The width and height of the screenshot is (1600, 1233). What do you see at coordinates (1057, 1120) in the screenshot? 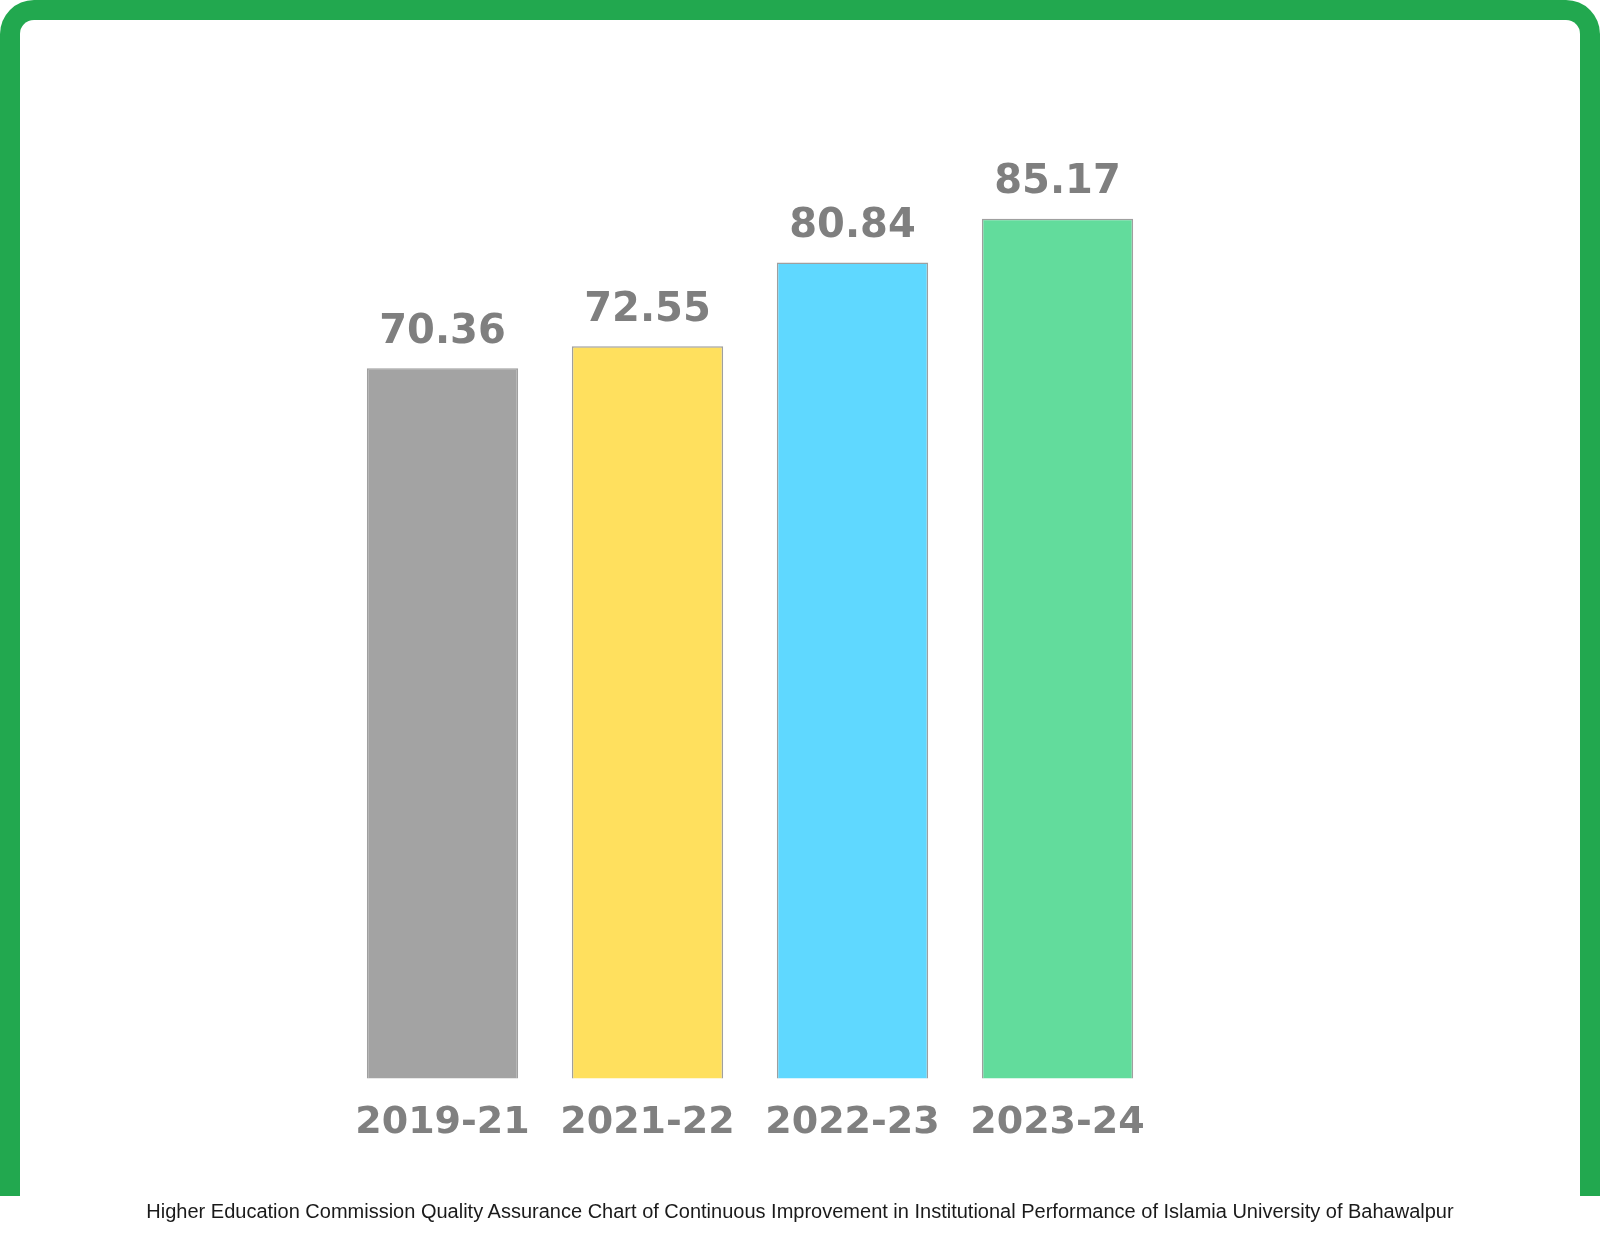
I see `x-tick-label: 2023-24` at bounding box center [1057, 1120].